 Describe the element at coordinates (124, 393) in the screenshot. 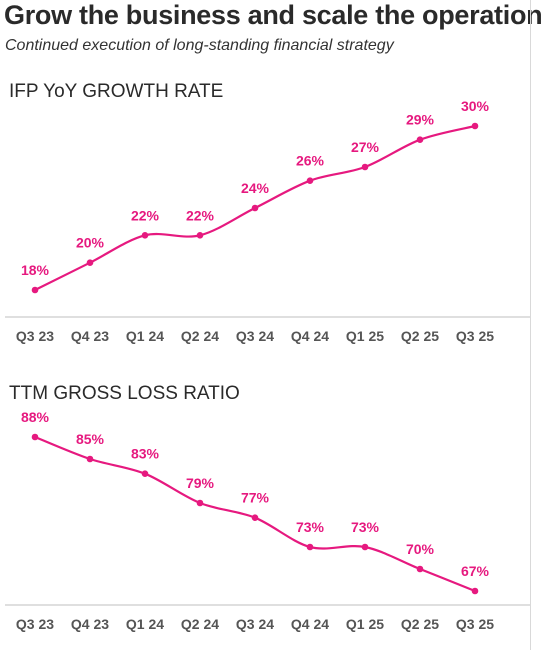

I see `chart-title-gross-loss: TTM GROSS LOSS RATIO` at that location.